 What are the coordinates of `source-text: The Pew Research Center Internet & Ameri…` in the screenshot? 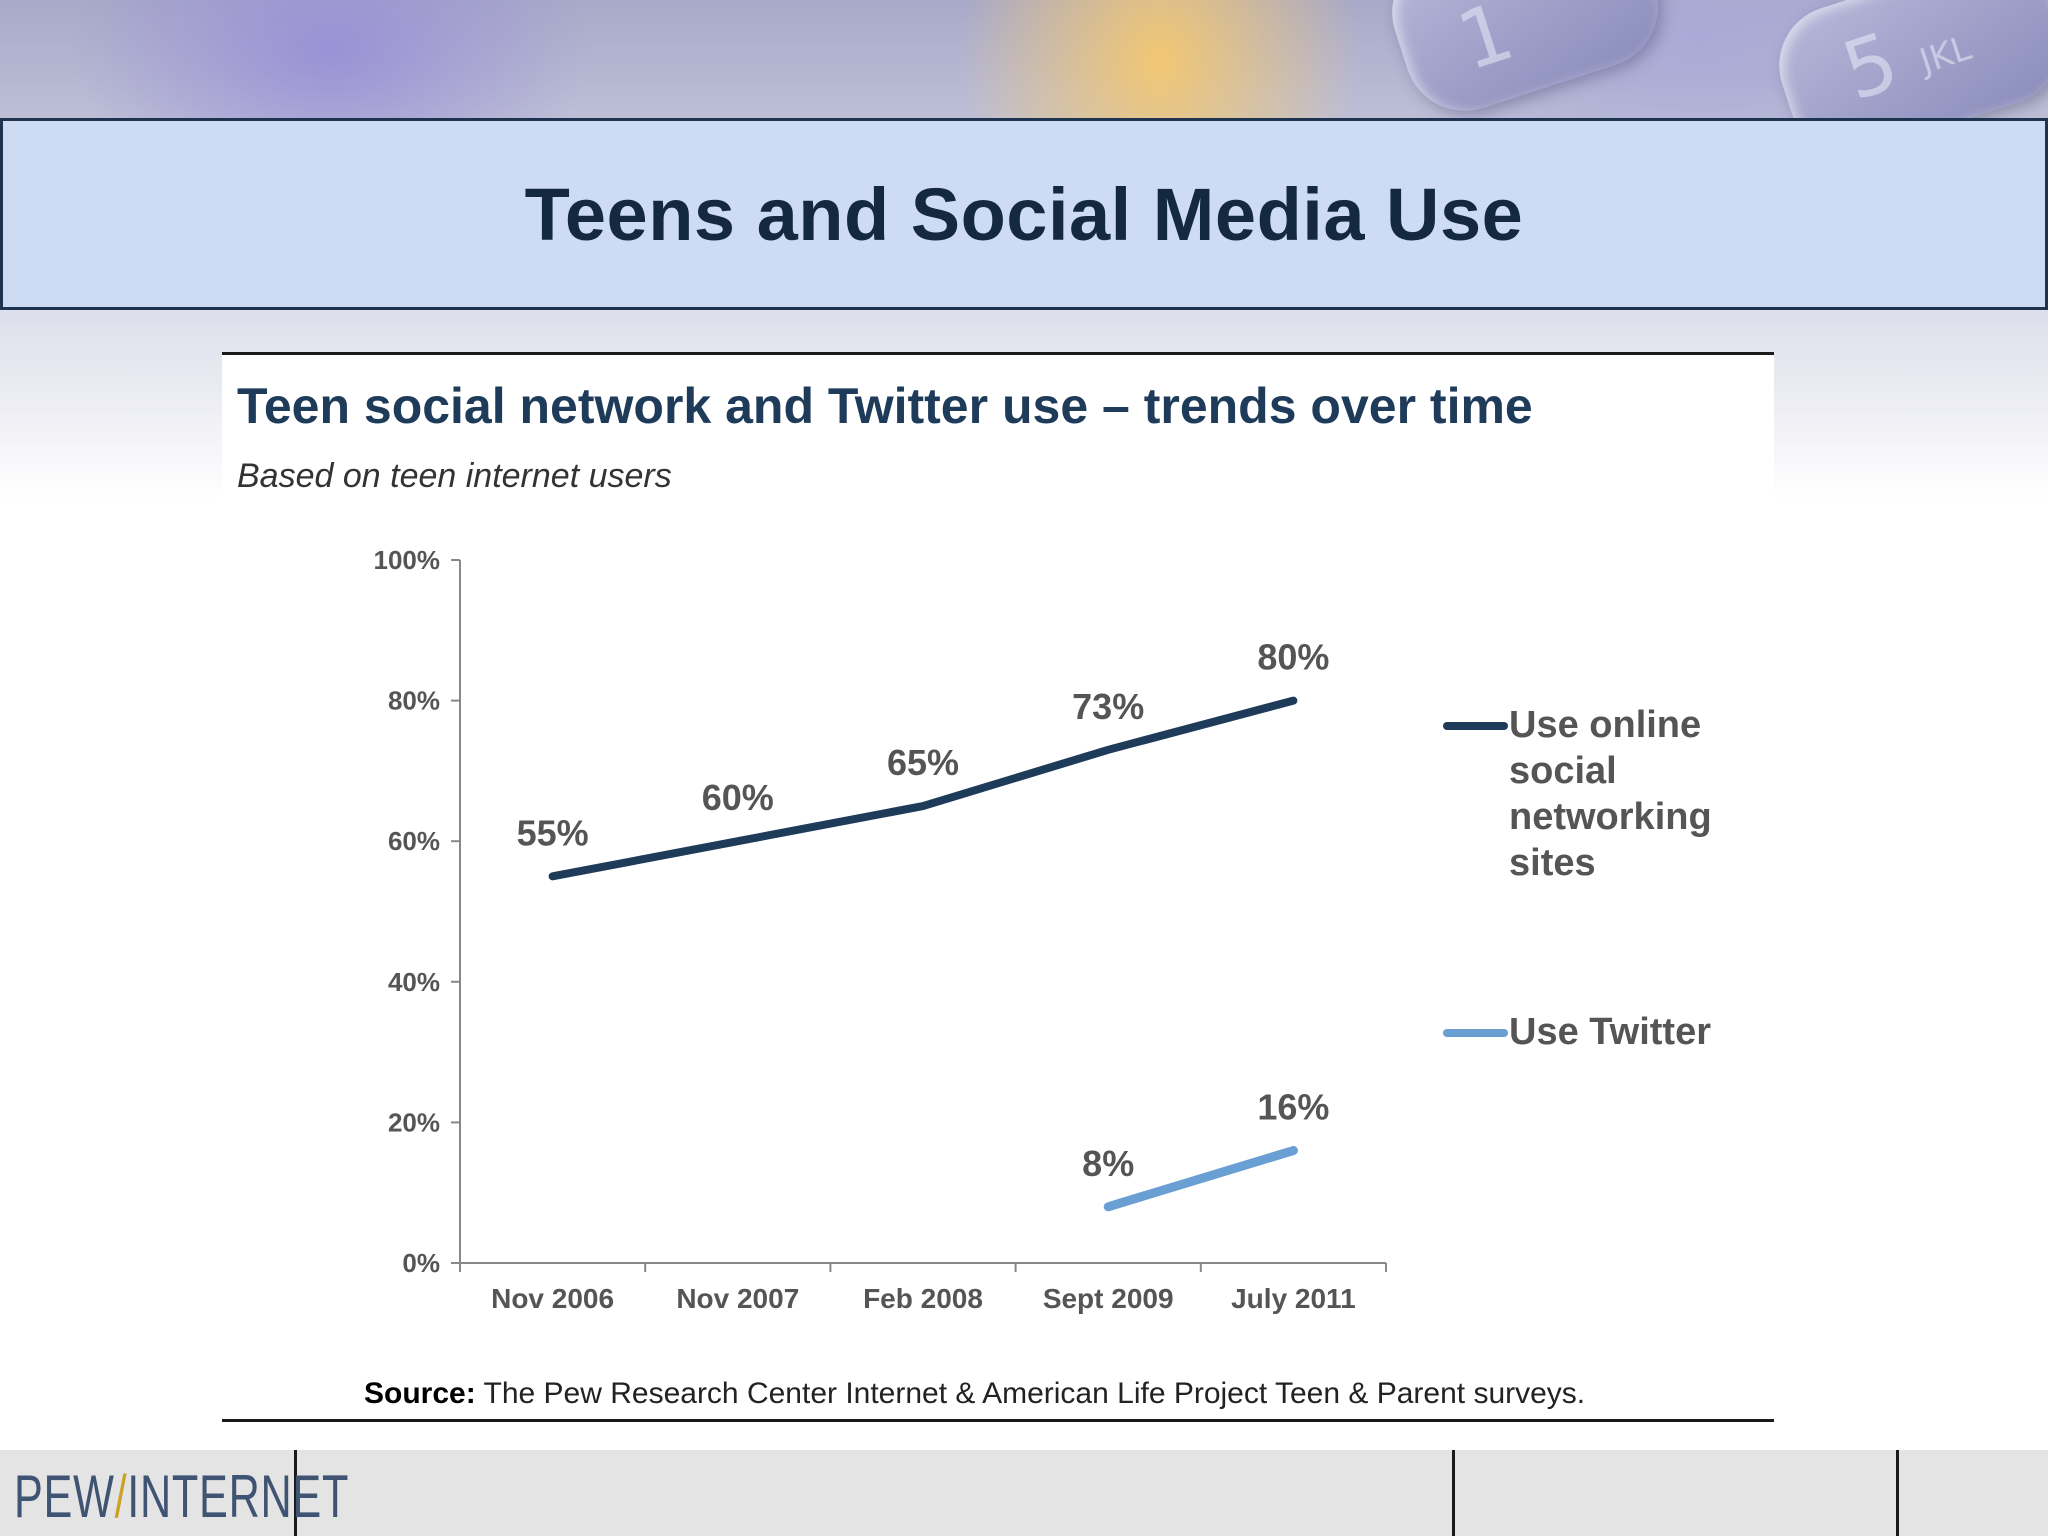 It's located at (1030, 1393).